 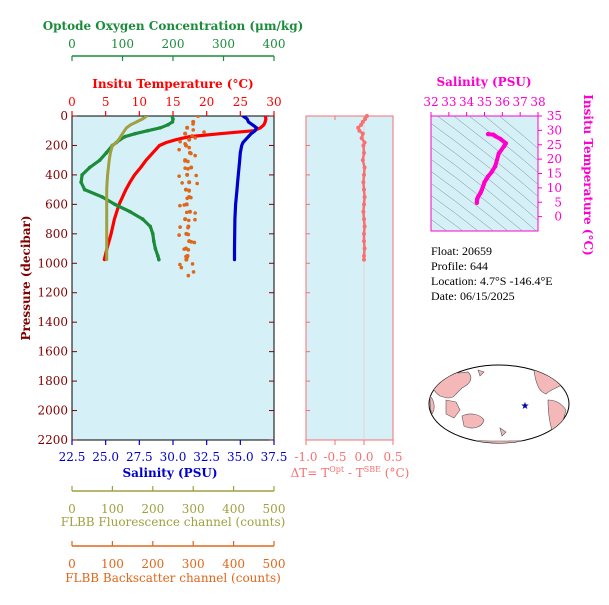 What do you see at coordinates (233, 564) in the screenshot?
I see `backscatter-tick-label: 400` at bounding box center [233, 564].